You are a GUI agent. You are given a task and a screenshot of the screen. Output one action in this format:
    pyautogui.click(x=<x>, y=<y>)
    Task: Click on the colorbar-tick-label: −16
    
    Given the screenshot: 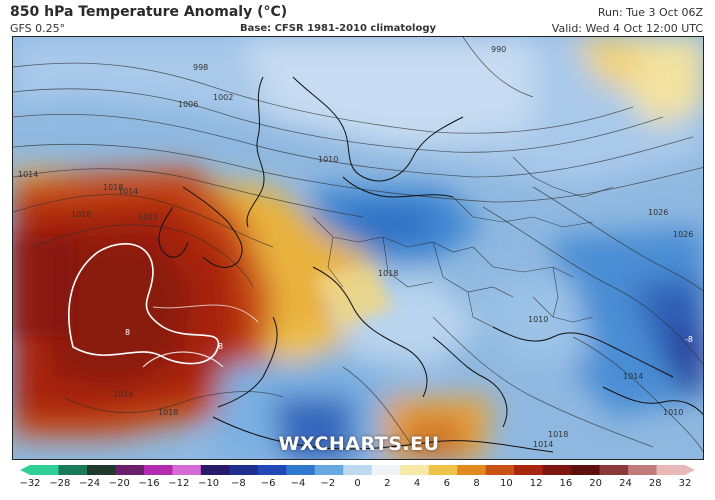 What is the action you would take?
    pyautogui.click(x=149, y=483)
    